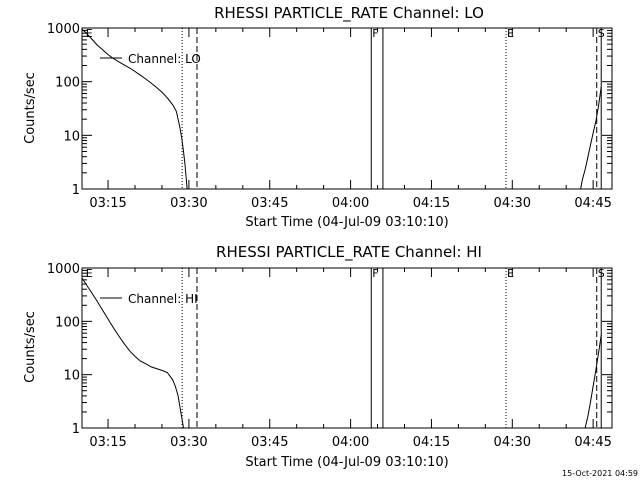  I want to click on legend-label: Channel: HI, so click(163, 299).